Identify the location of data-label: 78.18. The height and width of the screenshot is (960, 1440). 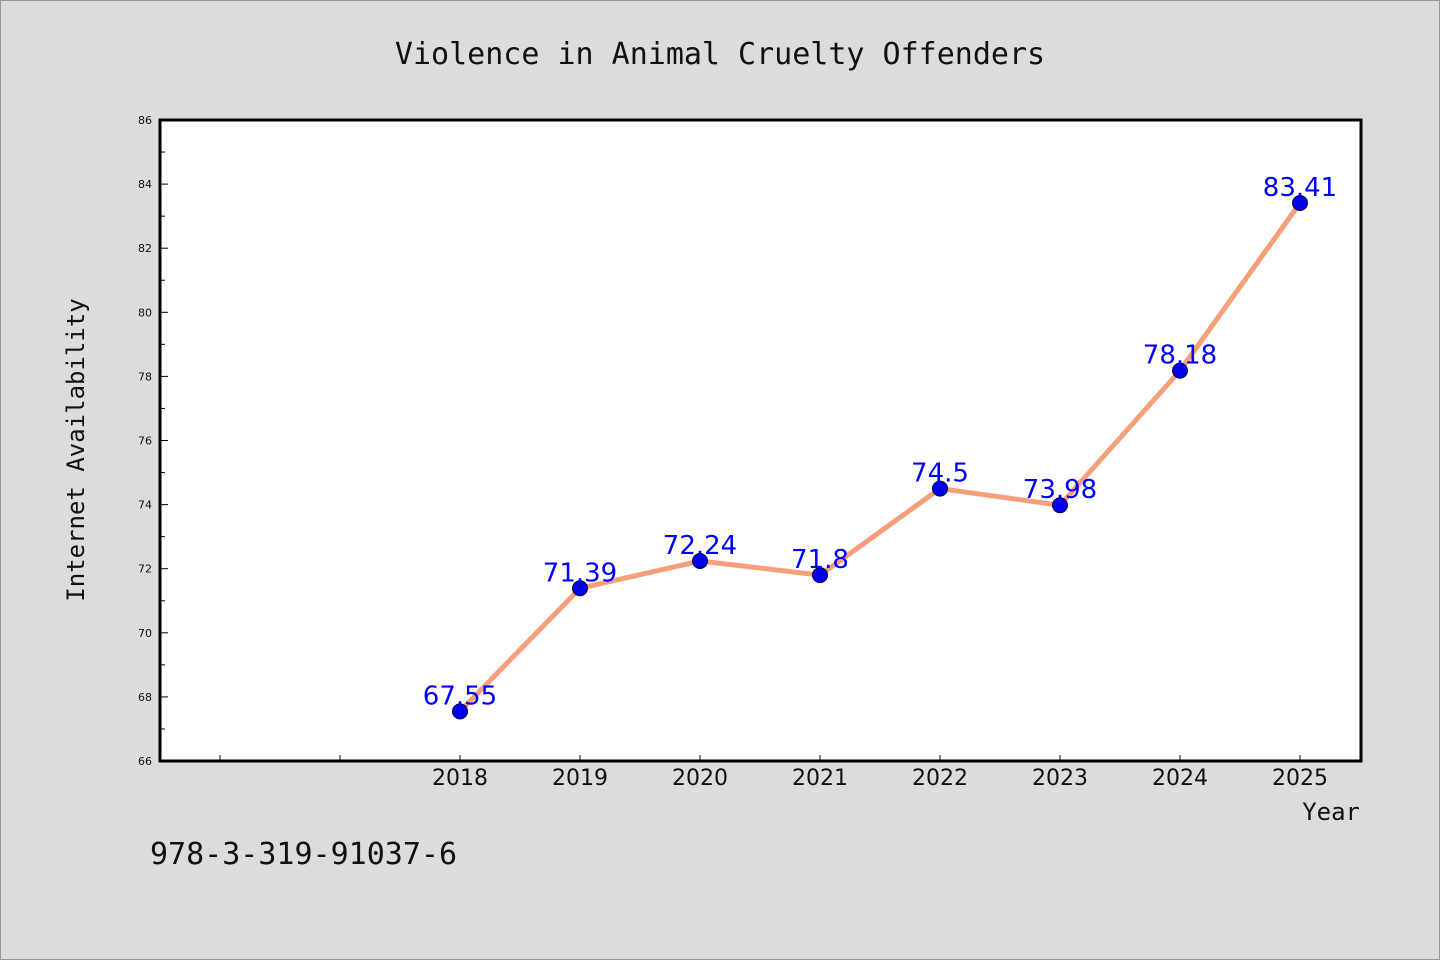
(1180, 356).